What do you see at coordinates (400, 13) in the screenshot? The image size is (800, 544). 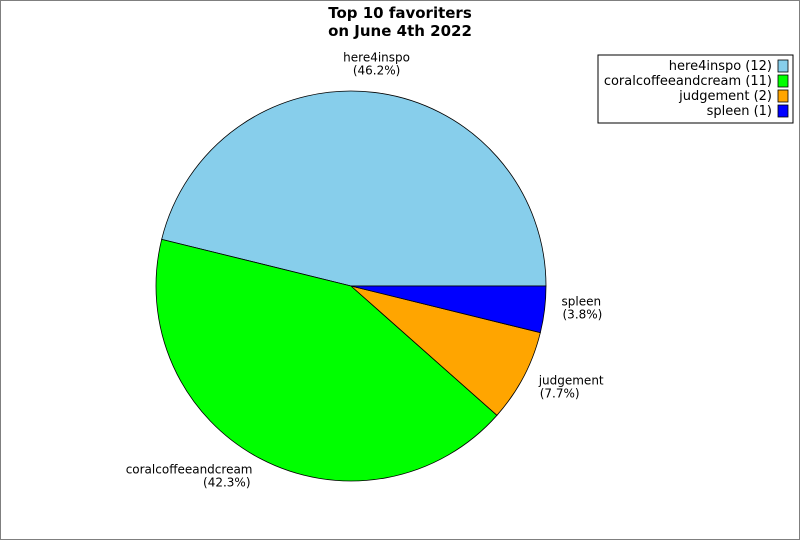 I see `chart-title-line-1: Top 10 favoriters` at bounding box center [400, 13].